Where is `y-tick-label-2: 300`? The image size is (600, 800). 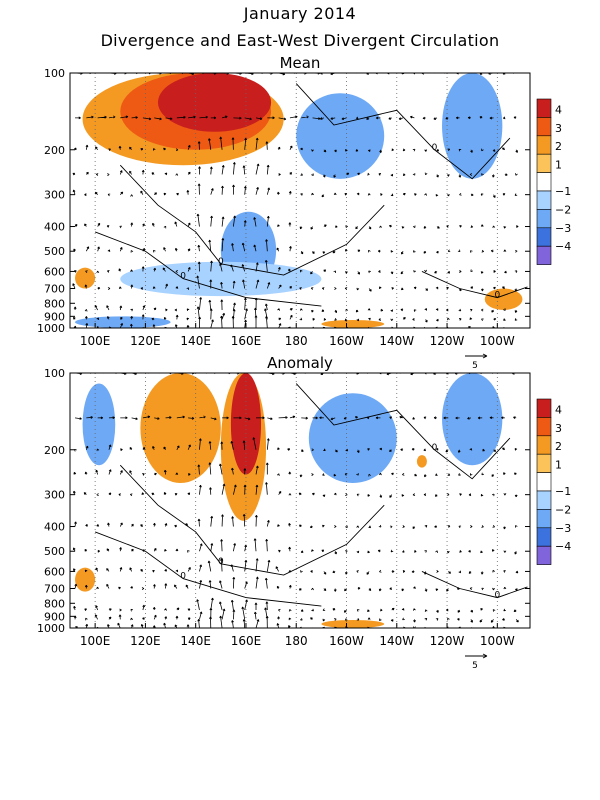
y-tick-label-2: 300 is located at coordinates (54, 195).